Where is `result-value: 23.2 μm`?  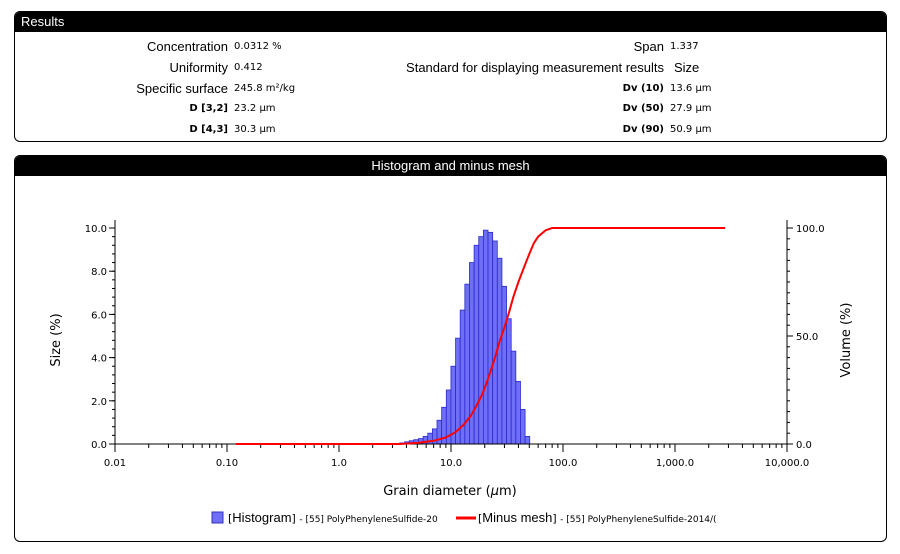
result-value: 23.2 μm is located at coordinates (255, 108).